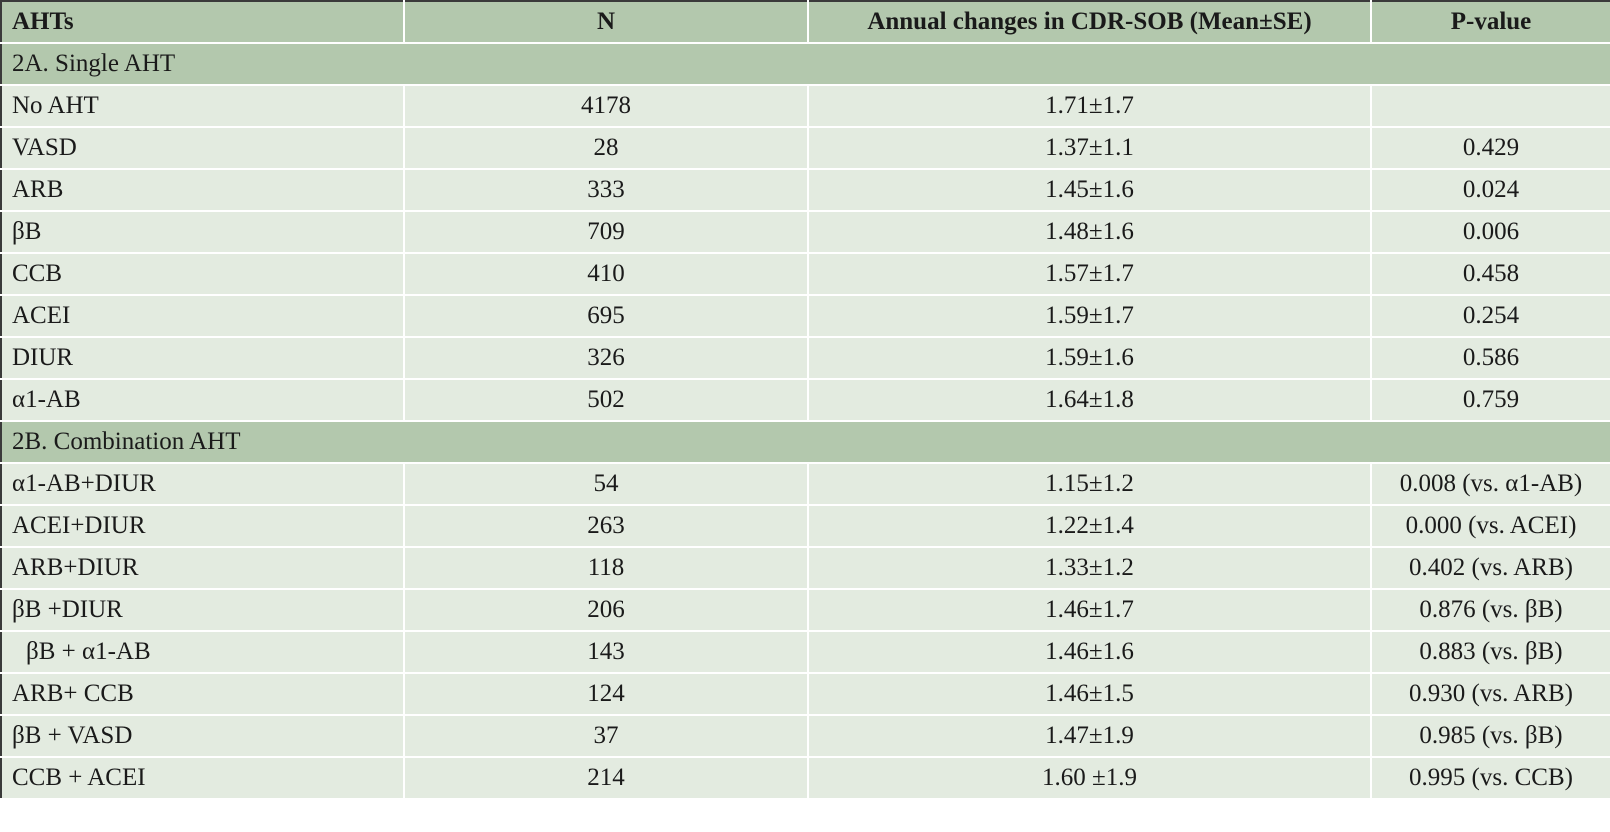  Describe the element at coordinates (1490, 358) in the screenshot. I see `p-value-cell: 0.586` at that location.